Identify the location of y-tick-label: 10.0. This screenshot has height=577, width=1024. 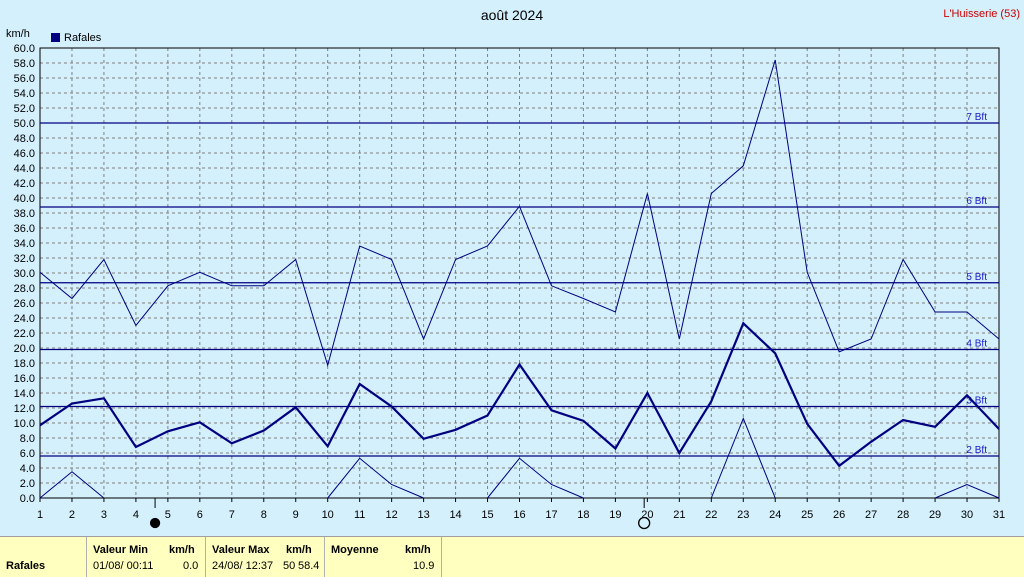
(24, 424).